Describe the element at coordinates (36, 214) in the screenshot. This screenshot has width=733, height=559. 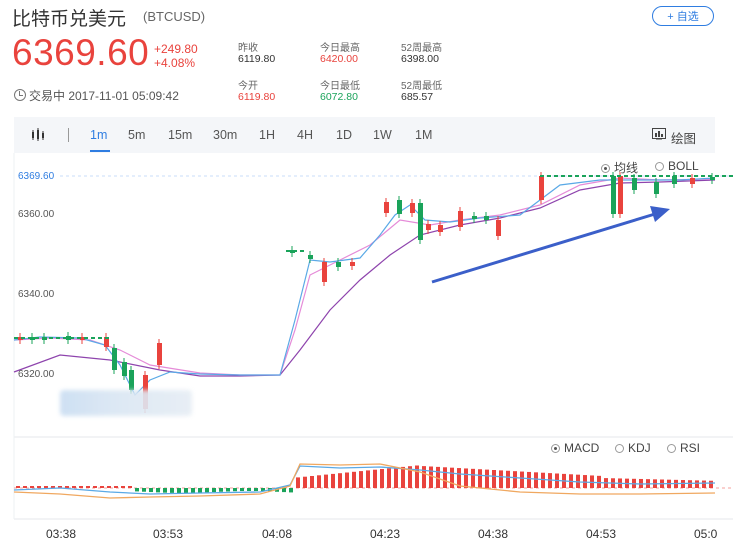
I see `y-tick: 6360.00` at that location.